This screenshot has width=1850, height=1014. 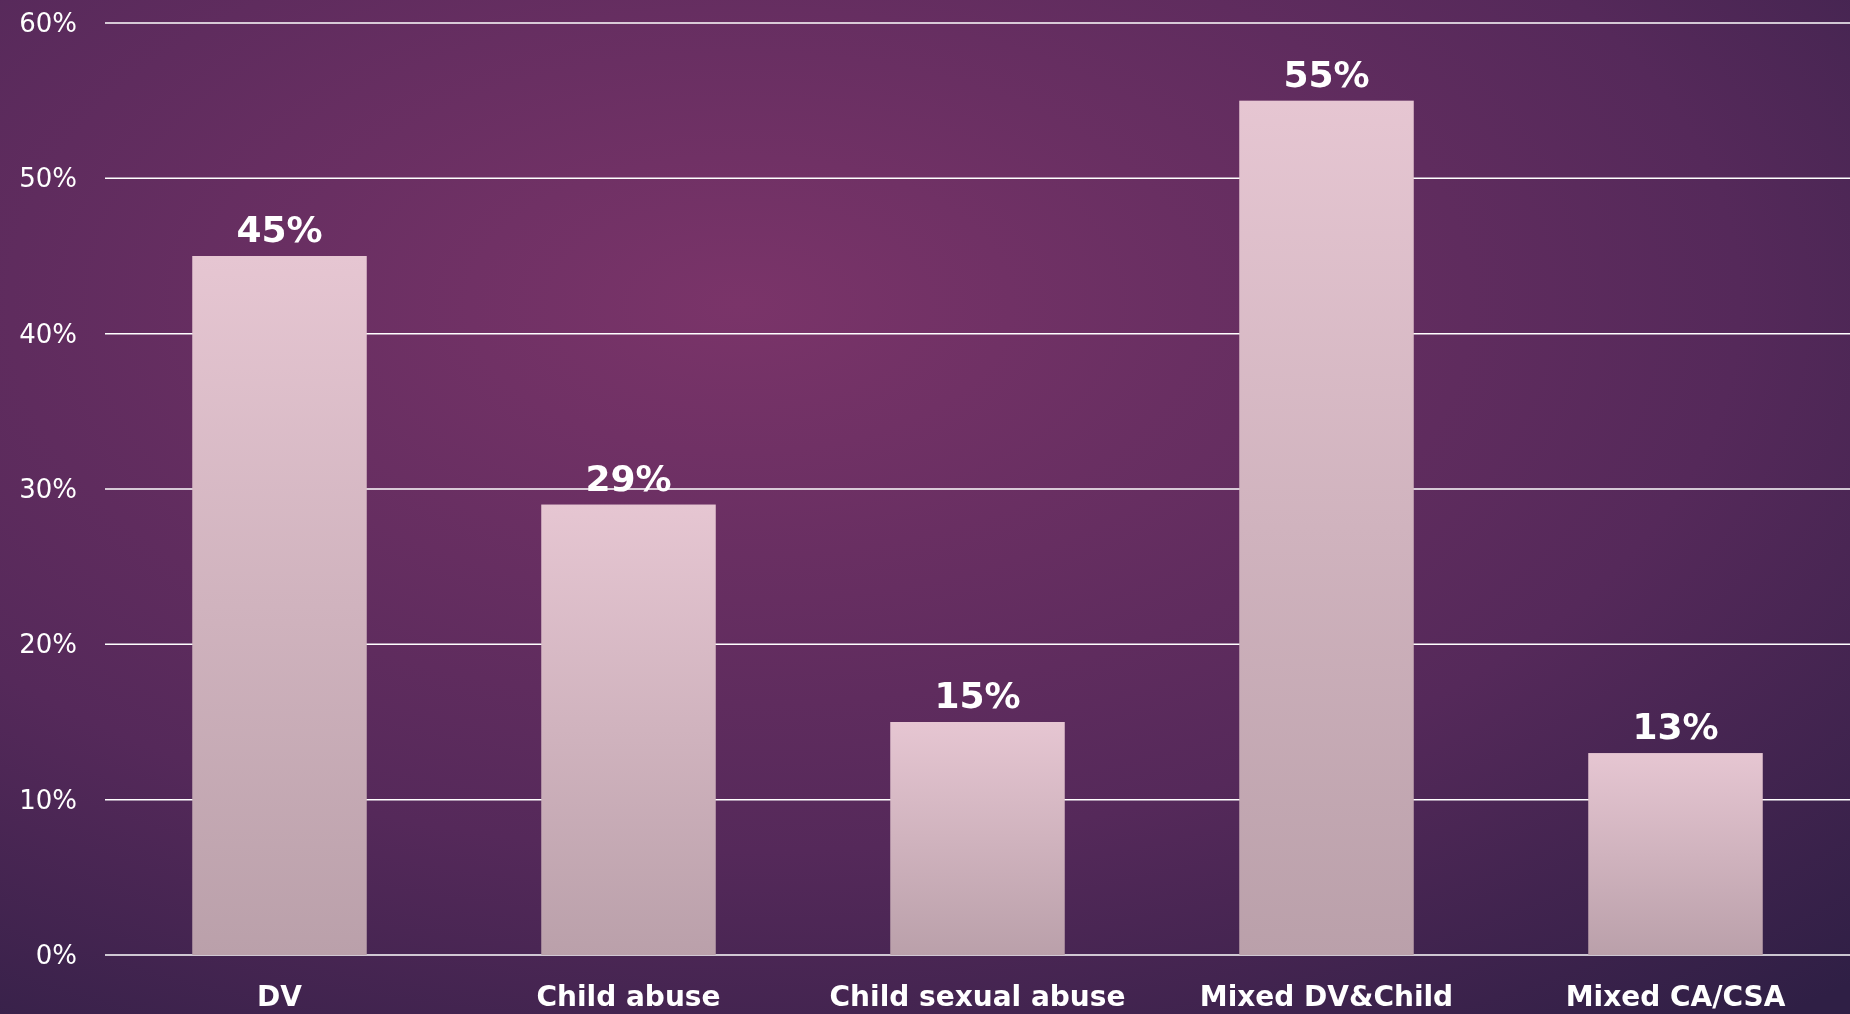 I want to click on x-tick-label: Child sexual abuse, so click(x=977, y=996).